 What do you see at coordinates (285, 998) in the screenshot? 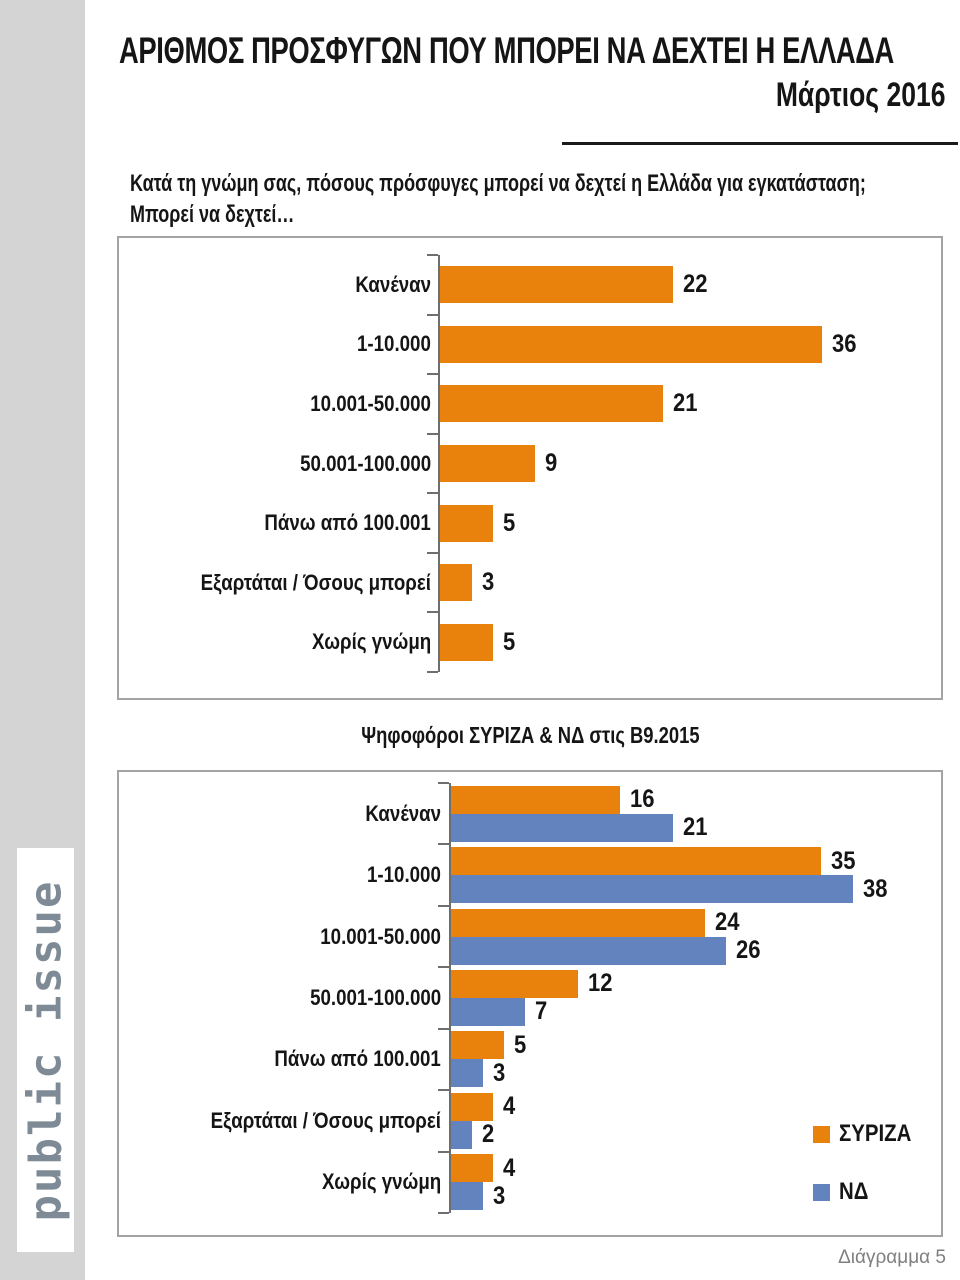
I see `category-label-cell: 50.001-100.000` at bounding box center [285, 998].